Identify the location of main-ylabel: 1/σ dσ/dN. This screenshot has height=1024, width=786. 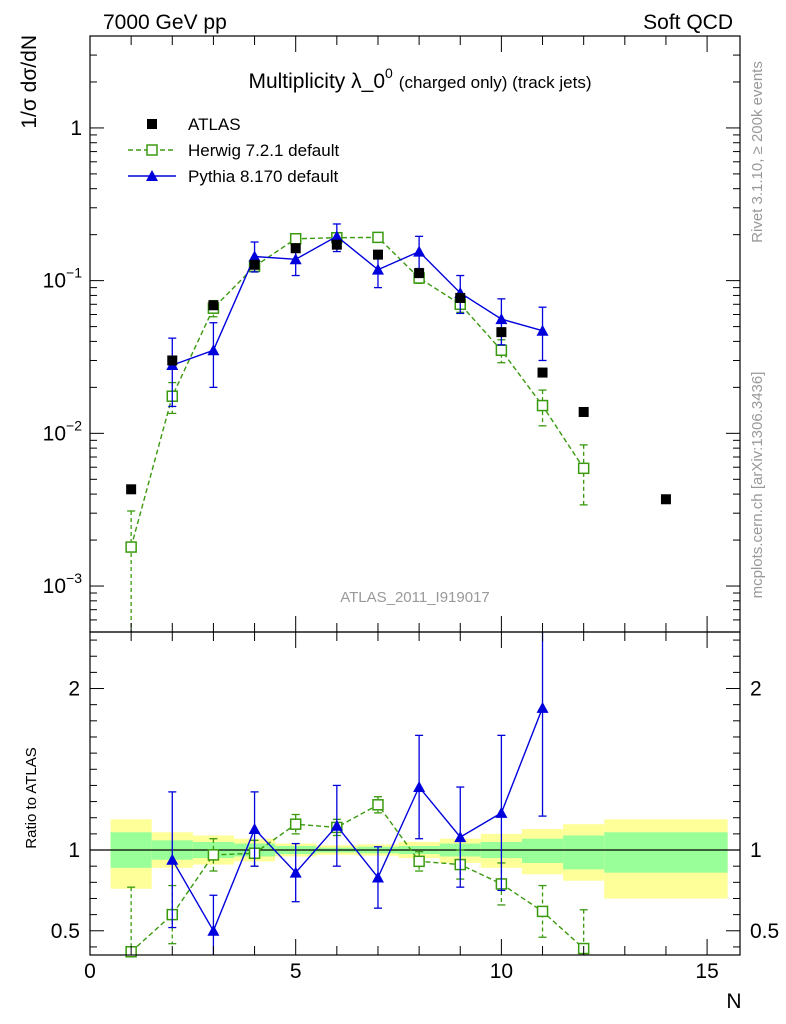
(29, 82).